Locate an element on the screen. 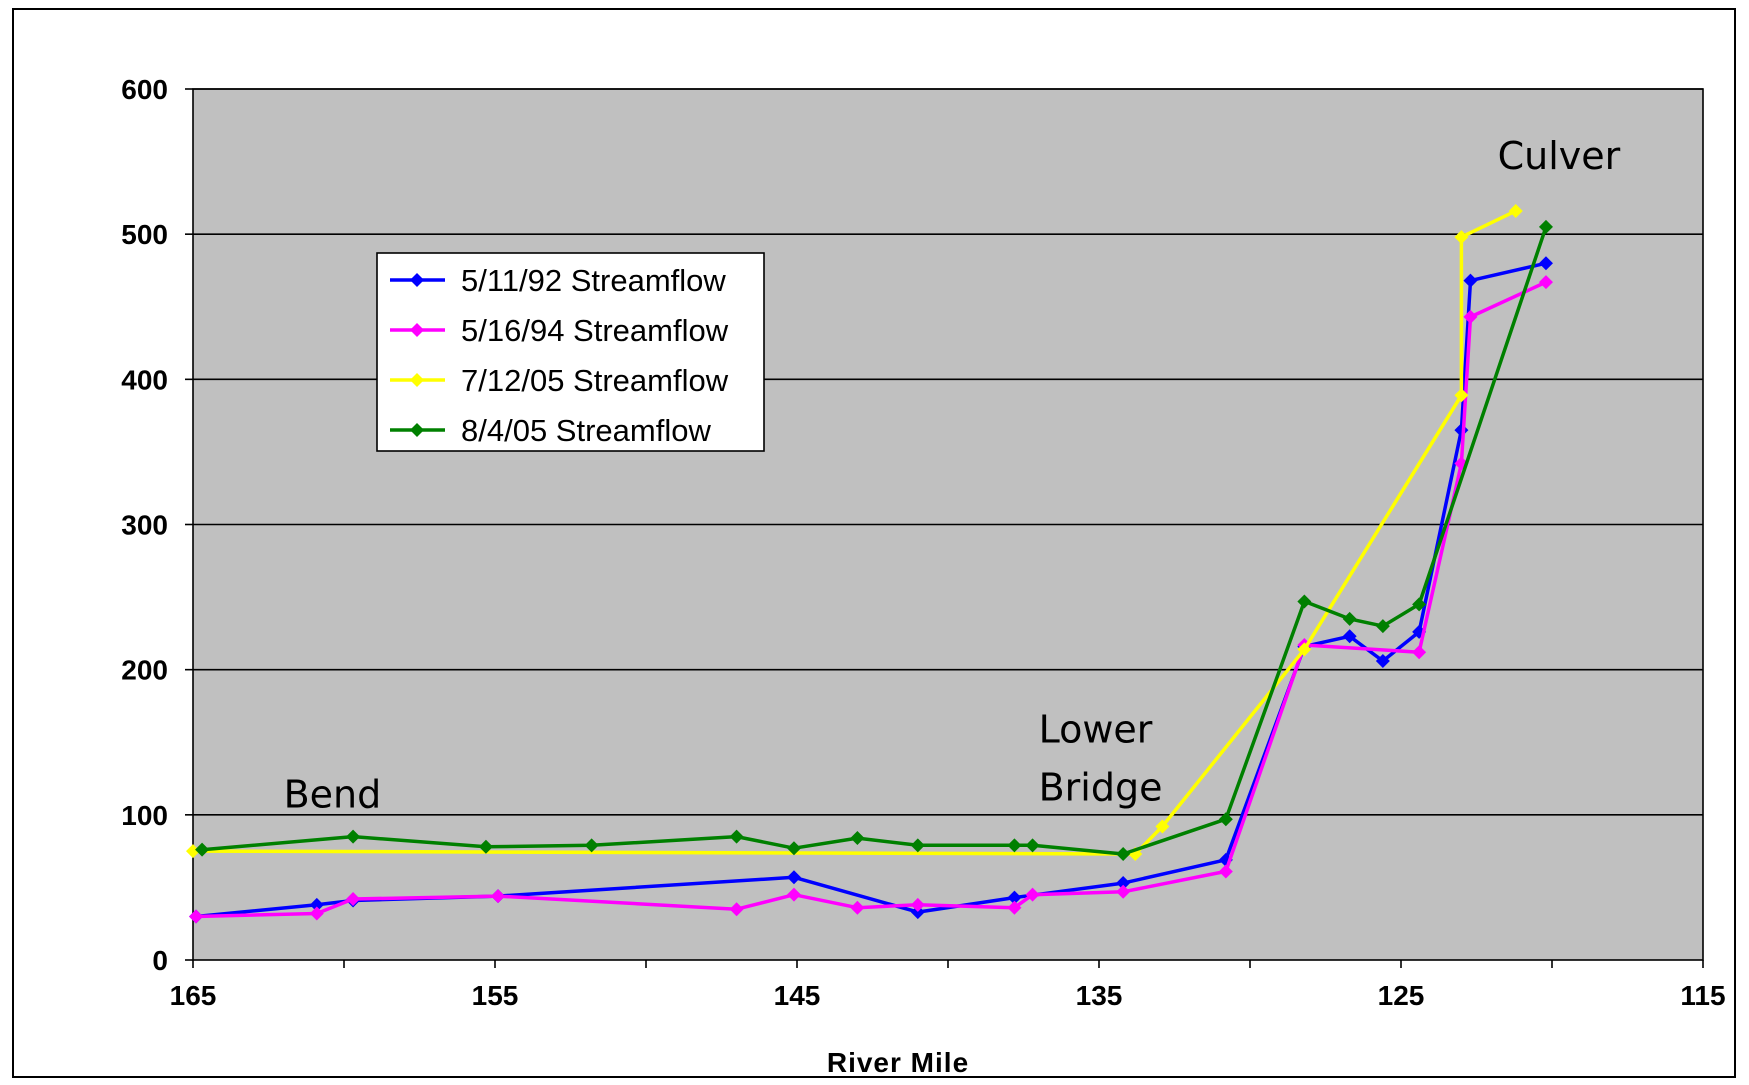 The width and height of the screenshot is (1749, 1085). legend-label: 5/11/92 Streamflow is located at coordinates (593, 280).